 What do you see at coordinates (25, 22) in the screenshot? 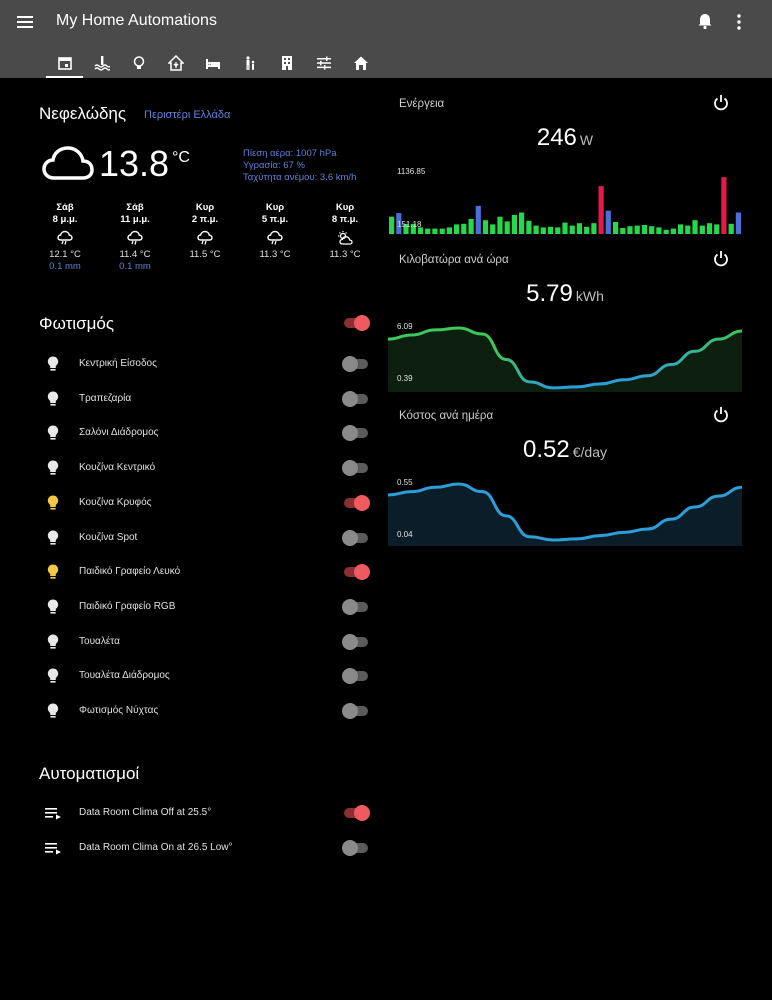
I see `menu-icon` at bounding box center [25, 22].